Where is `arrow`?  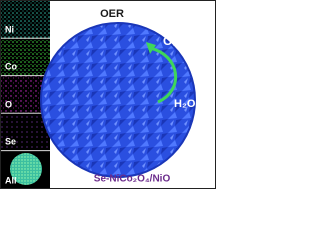
arrow is located at coordinates (163, 75).